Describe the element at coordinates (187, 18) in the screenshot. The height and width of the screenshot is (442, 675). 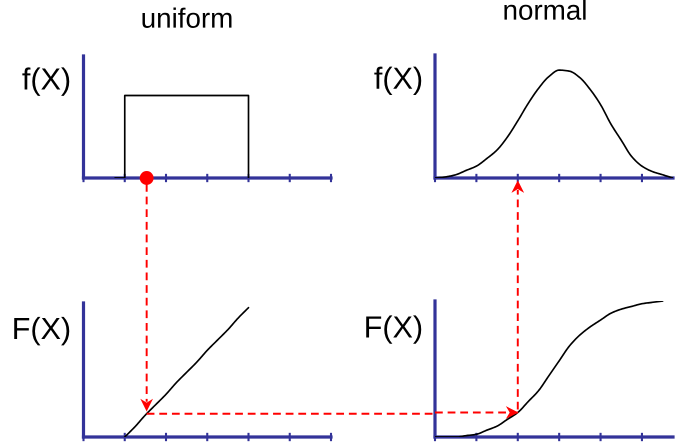
I see `chart-title: uniform` at that location.